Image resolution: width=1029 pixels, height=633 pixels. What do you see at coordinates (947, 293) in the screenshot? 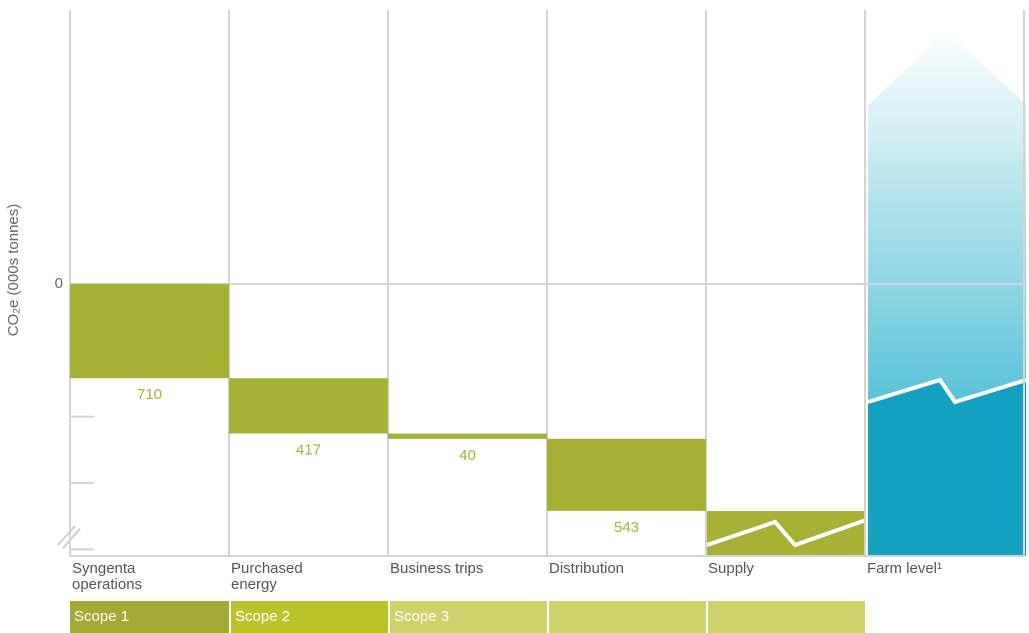
I see `farm-arrow` at bounding box center [947, 293].